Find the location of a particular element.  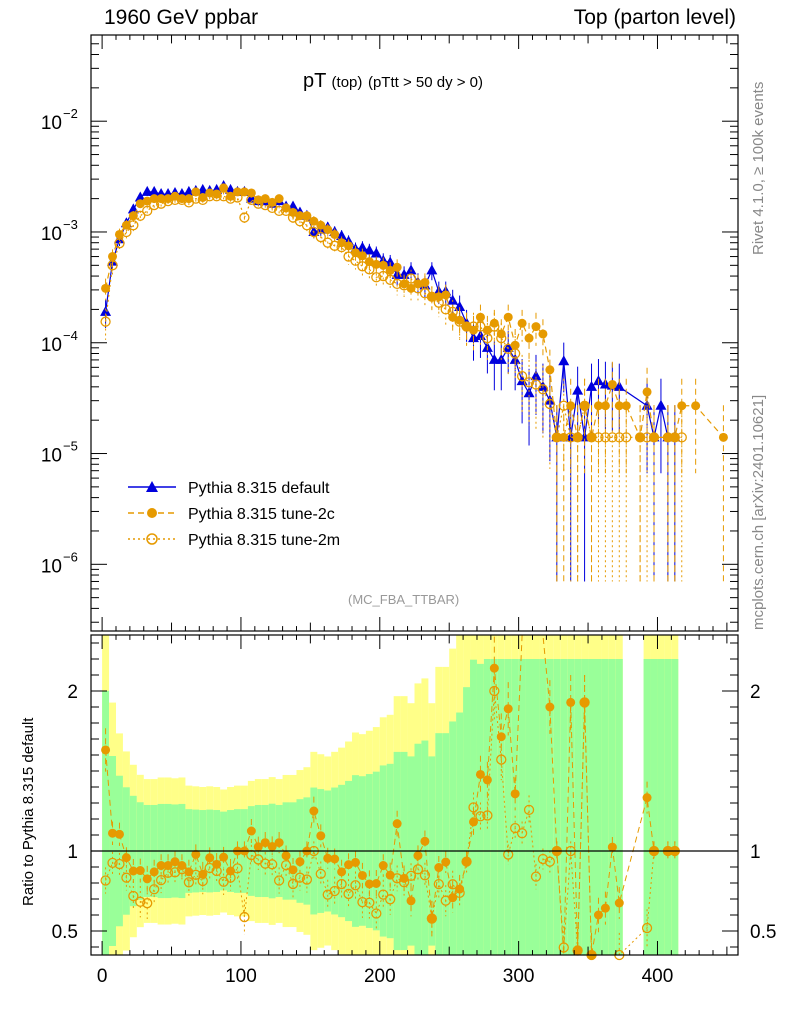

ratio-y-axis-label: Ratio to Pythia 8.315 default is located at coordinates (28, 811).